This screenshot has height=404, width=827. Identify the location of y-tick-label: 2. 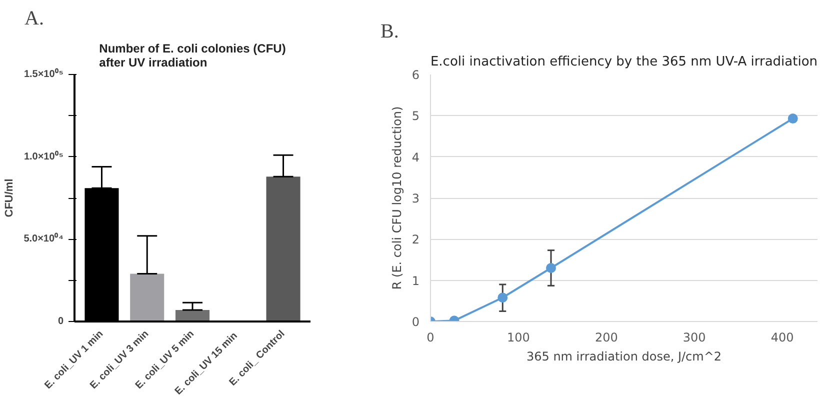
(416, 239).